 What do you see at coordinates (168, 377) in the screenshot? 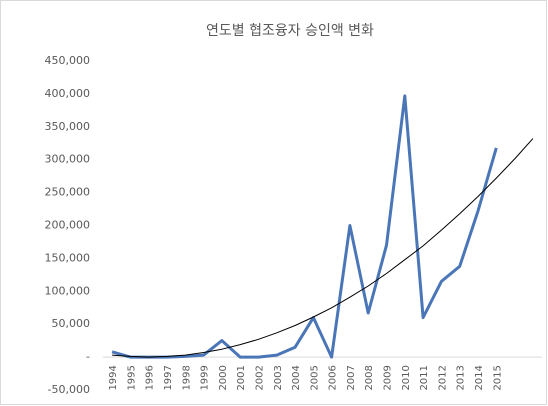
I see `x-tick-label: 1997` at bounding box center [168, 377].